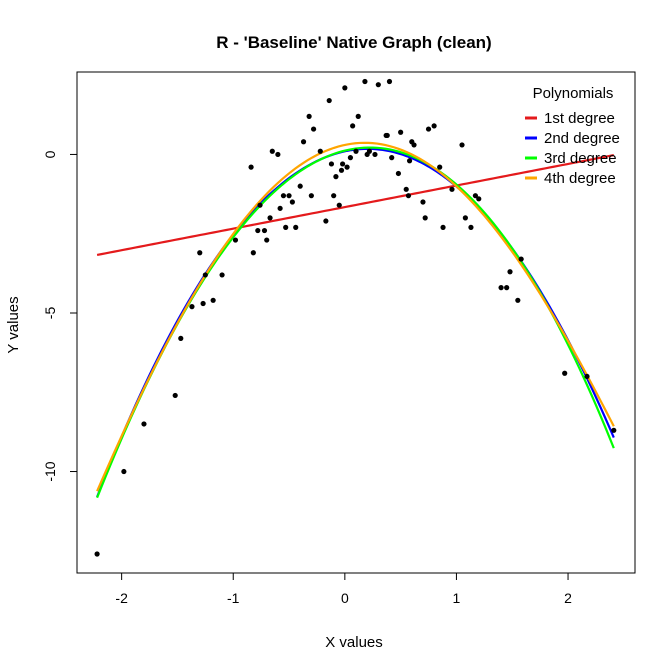 The image size is (672, 671). Describe the element at coordinates (50, 313) in the screenshot. I see `y-tick-label: -5` at that location.